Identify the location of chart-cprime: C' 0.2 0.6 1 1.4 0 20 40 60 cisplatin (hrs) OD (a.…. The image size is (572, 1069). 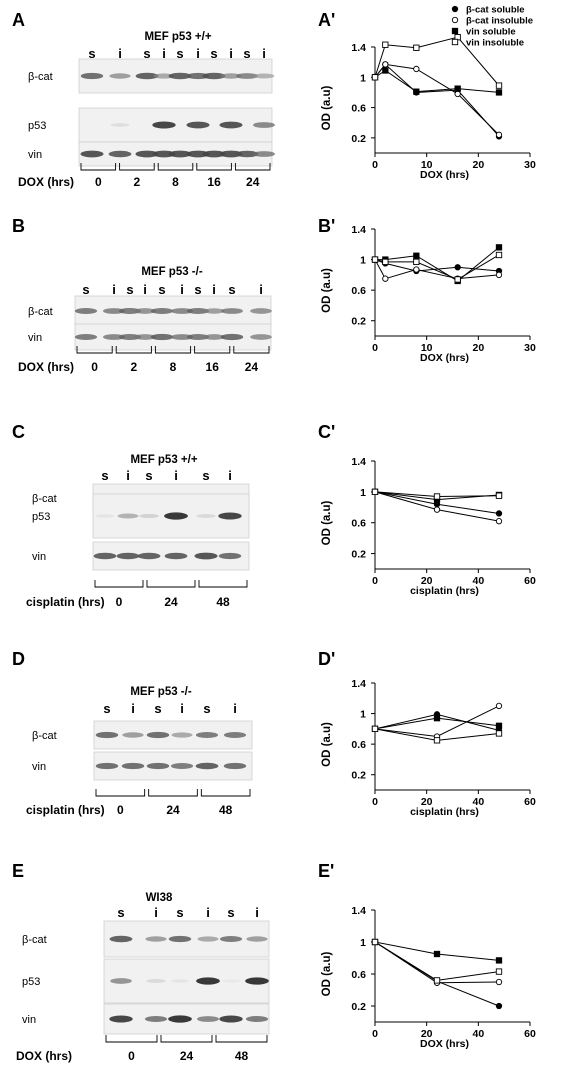
(427, 509).